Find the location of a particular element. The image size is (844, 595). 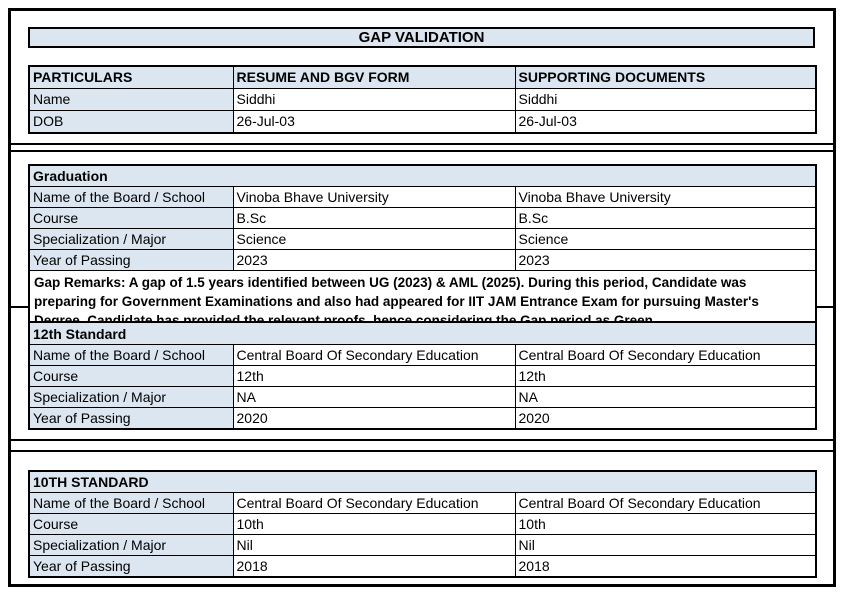

dob-resume-value: 26-Jul-03 is located at coordinates (374, 122).